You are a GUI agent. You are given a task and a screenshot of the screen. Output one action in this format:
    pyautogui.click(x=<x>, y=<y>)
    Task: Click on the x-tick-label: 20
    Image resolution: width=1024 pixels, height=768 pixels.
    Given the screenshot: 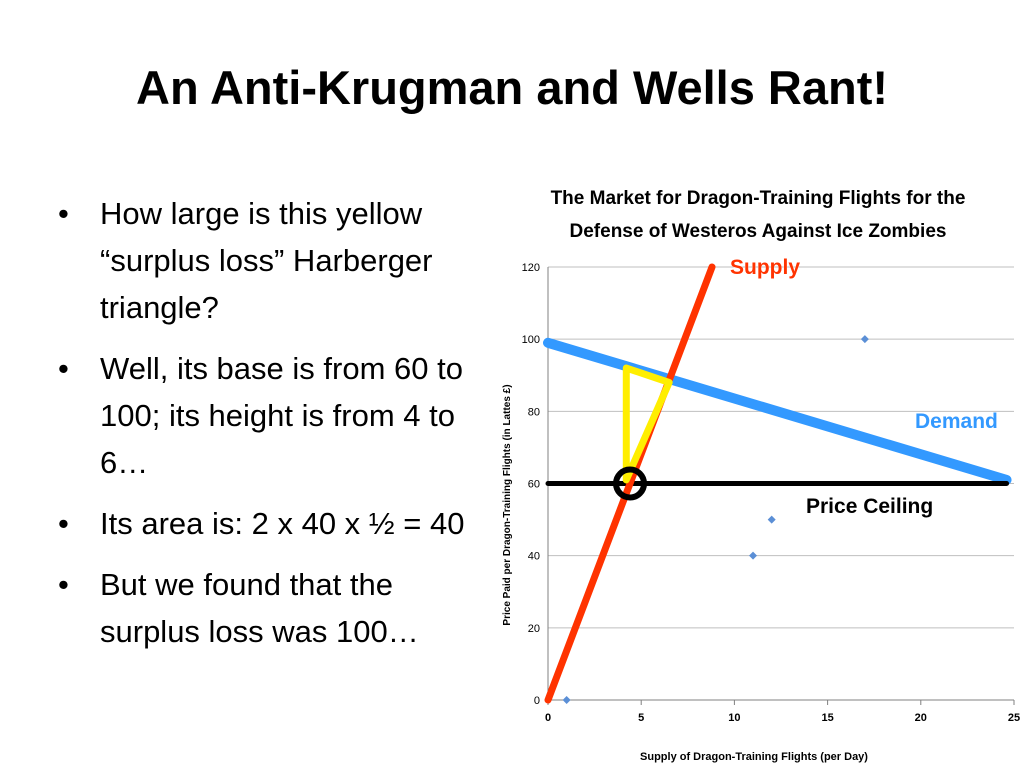 What is the action you would take?
    pyautogui.click(x=921, y=718)
    